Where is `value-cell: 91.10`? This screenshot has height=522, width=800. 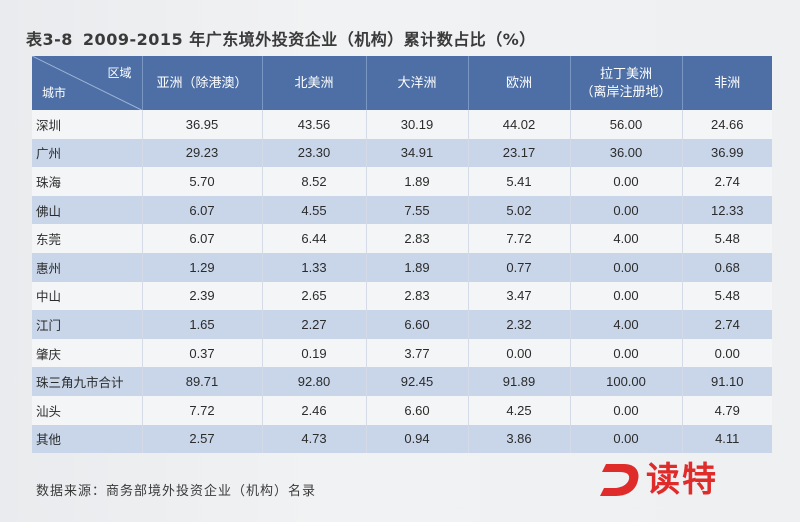
value-cell: 91.10 is located at coordinates (727, 381).